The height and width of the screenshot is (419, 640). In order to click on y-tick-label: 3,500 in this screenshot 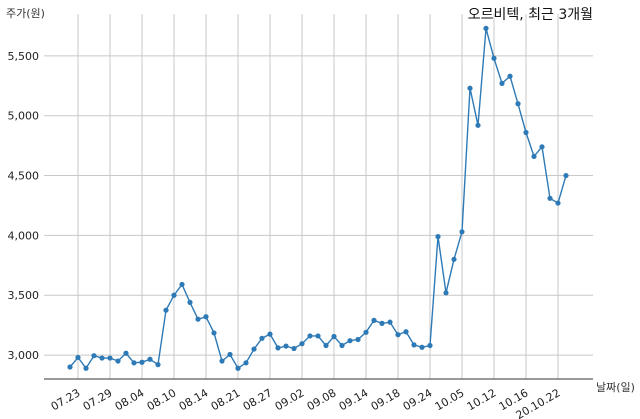, I will do `click(24, 295)`.